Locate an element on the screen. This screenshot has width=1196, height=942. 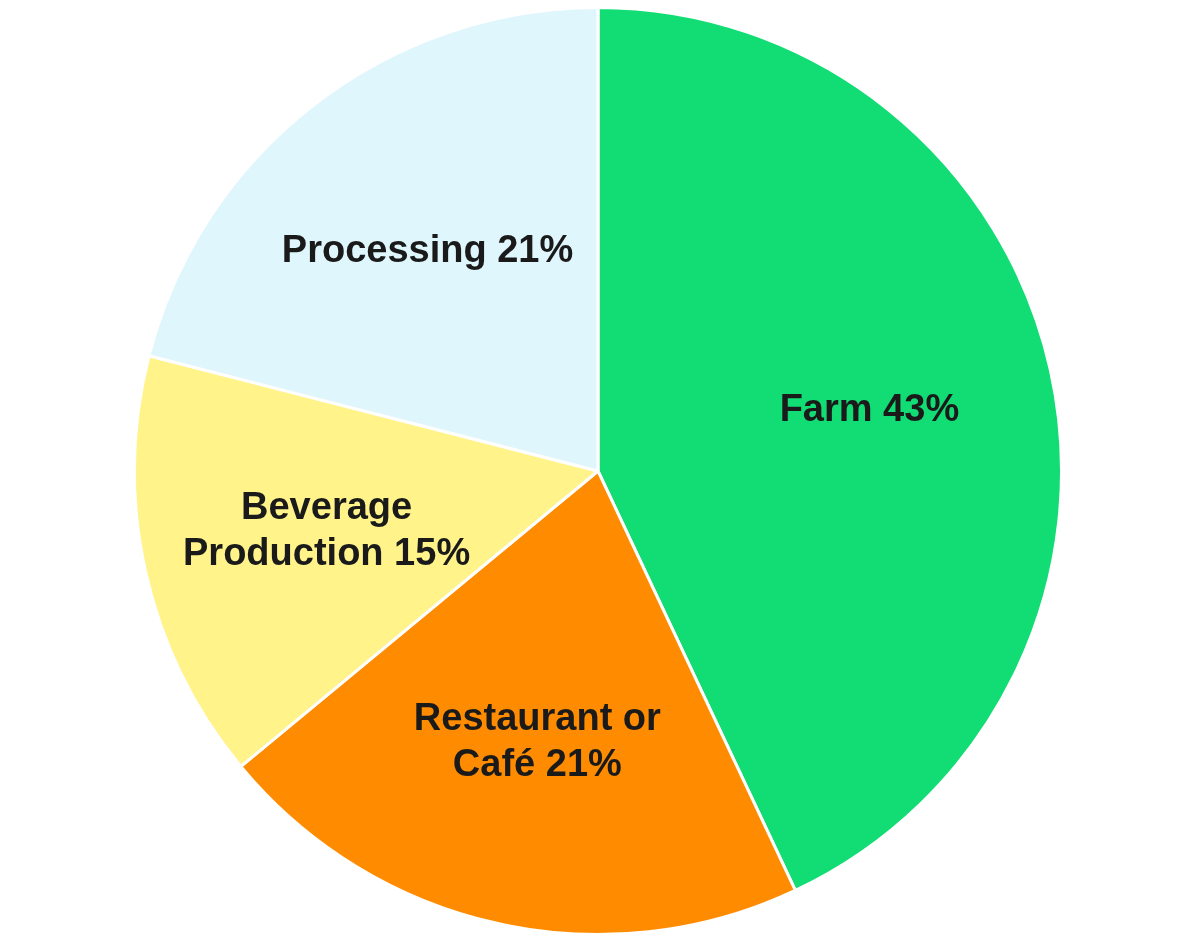
slice-label: Farm 43% is located at coordinates (869, 407).